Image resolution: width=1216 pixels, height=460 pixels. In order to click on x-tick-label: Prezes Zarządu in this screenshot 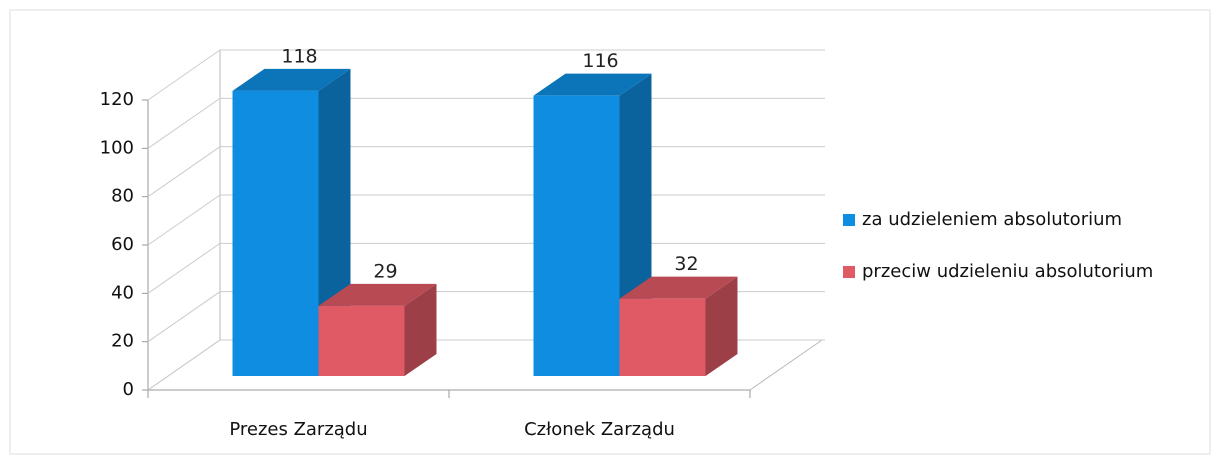, I will do `click(298, 429)`.